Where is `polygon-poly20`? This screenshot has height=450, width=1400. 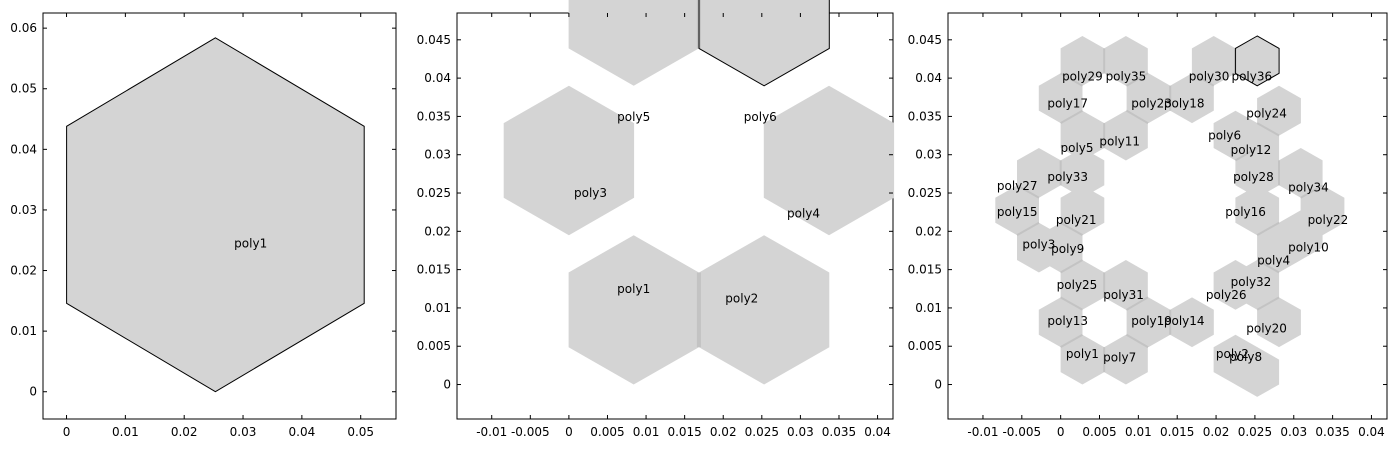 polygon-poly20 is located at coordinates (1279, 322).